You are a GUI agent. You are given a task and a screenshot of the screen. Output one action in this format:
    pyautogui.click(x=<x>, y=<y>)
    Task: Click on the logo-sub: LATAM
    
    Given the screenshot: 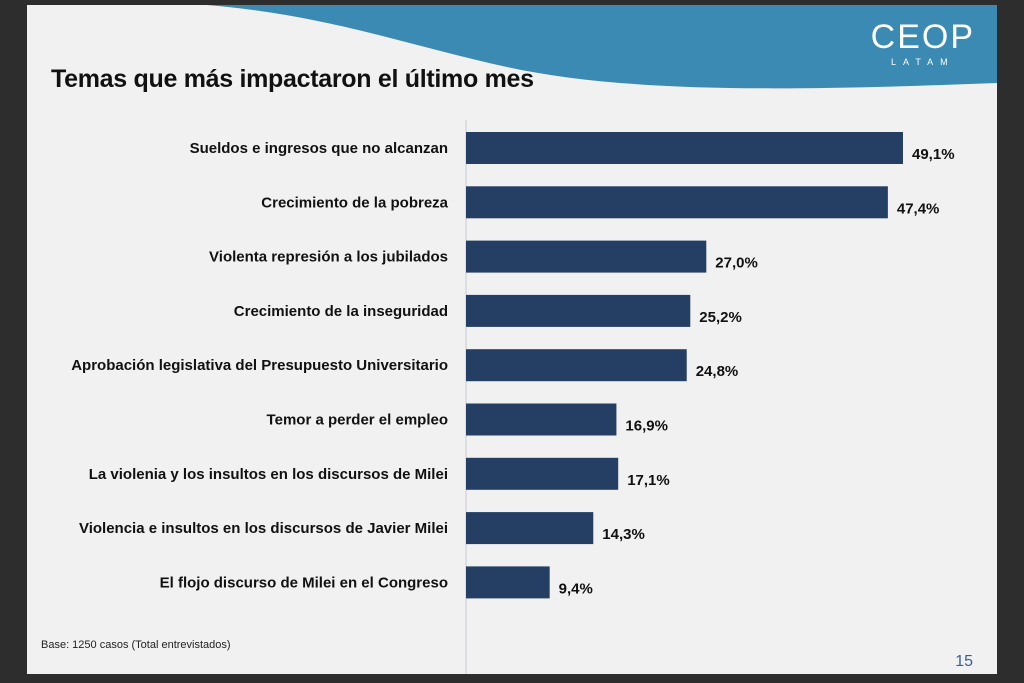 What is the action you would take?
    pyautogui.click(x=922, y=62)
    